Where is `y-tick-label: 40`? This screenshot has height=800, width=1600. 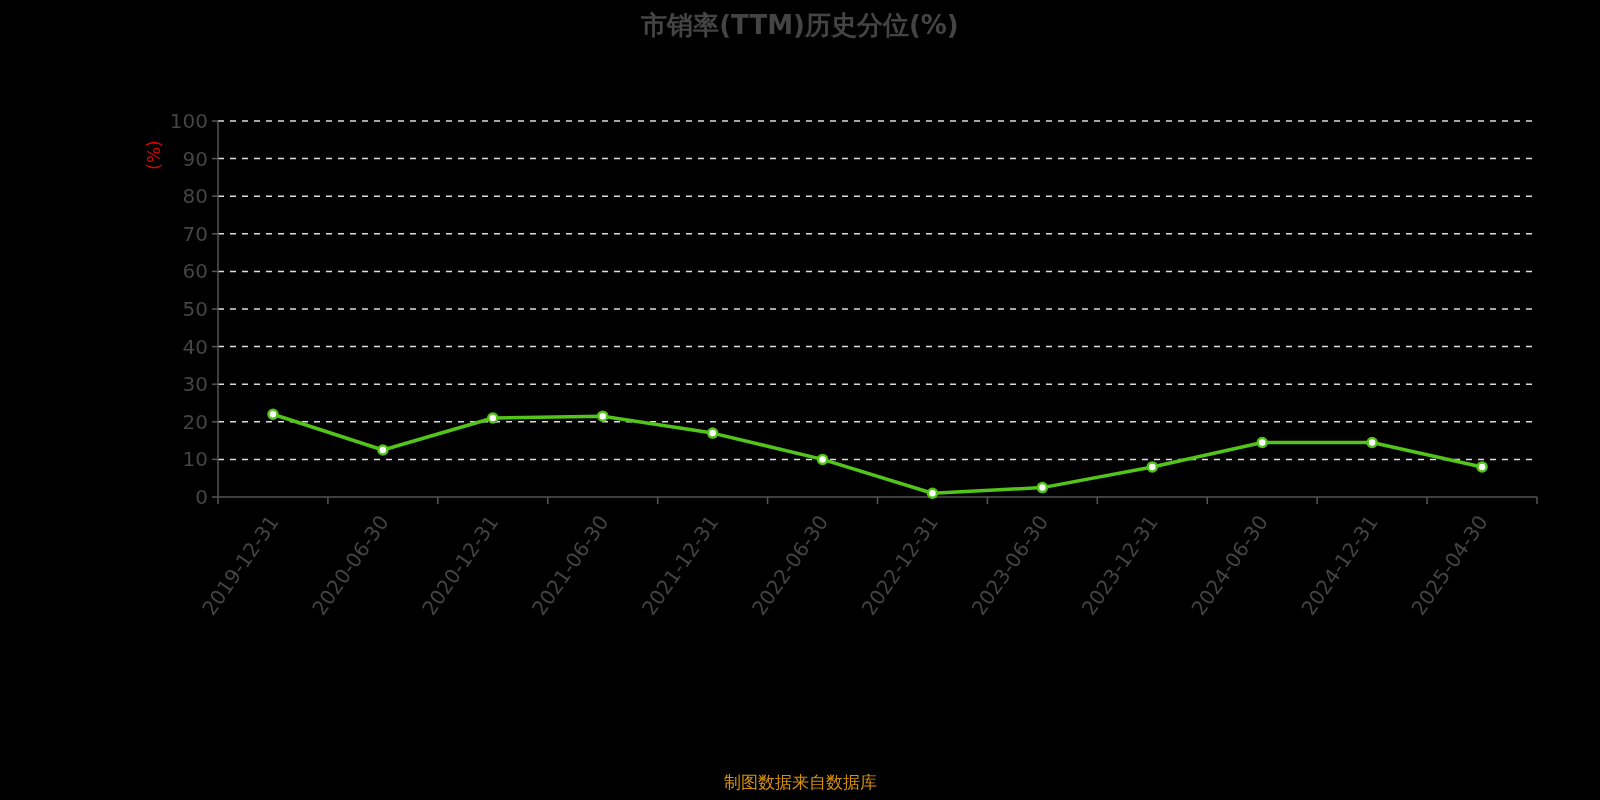
y-tick-label: 40 is located at coordinates (195, 346).